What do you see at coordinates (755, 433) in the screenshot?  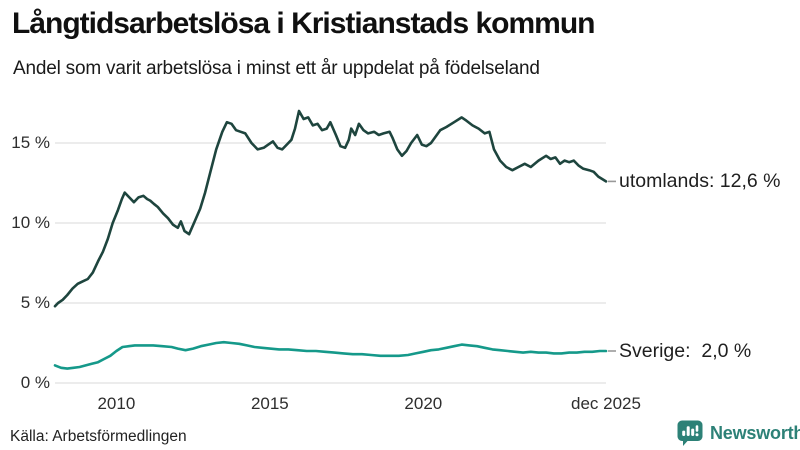 I see `newsworthy-wordmark: Newsworthy` at bounding box center [755, 433].